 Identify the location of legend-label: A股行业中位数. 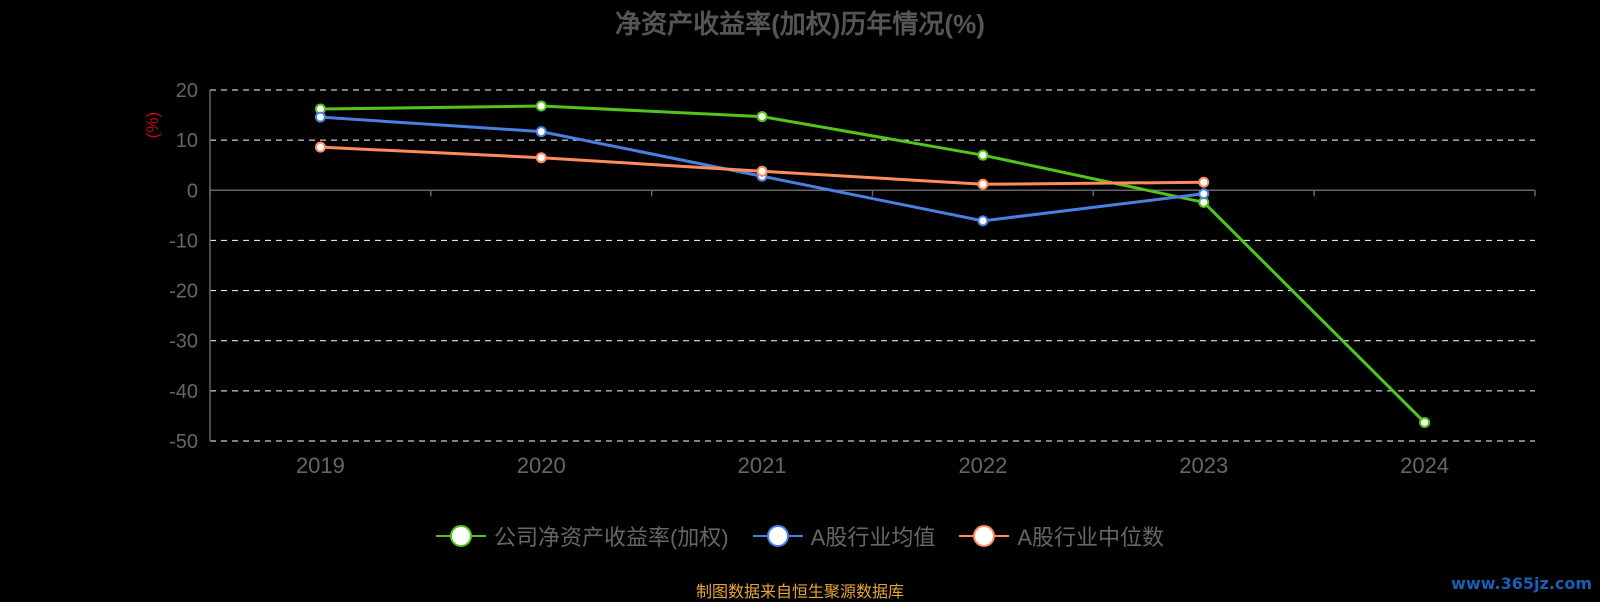
(1091, 537).